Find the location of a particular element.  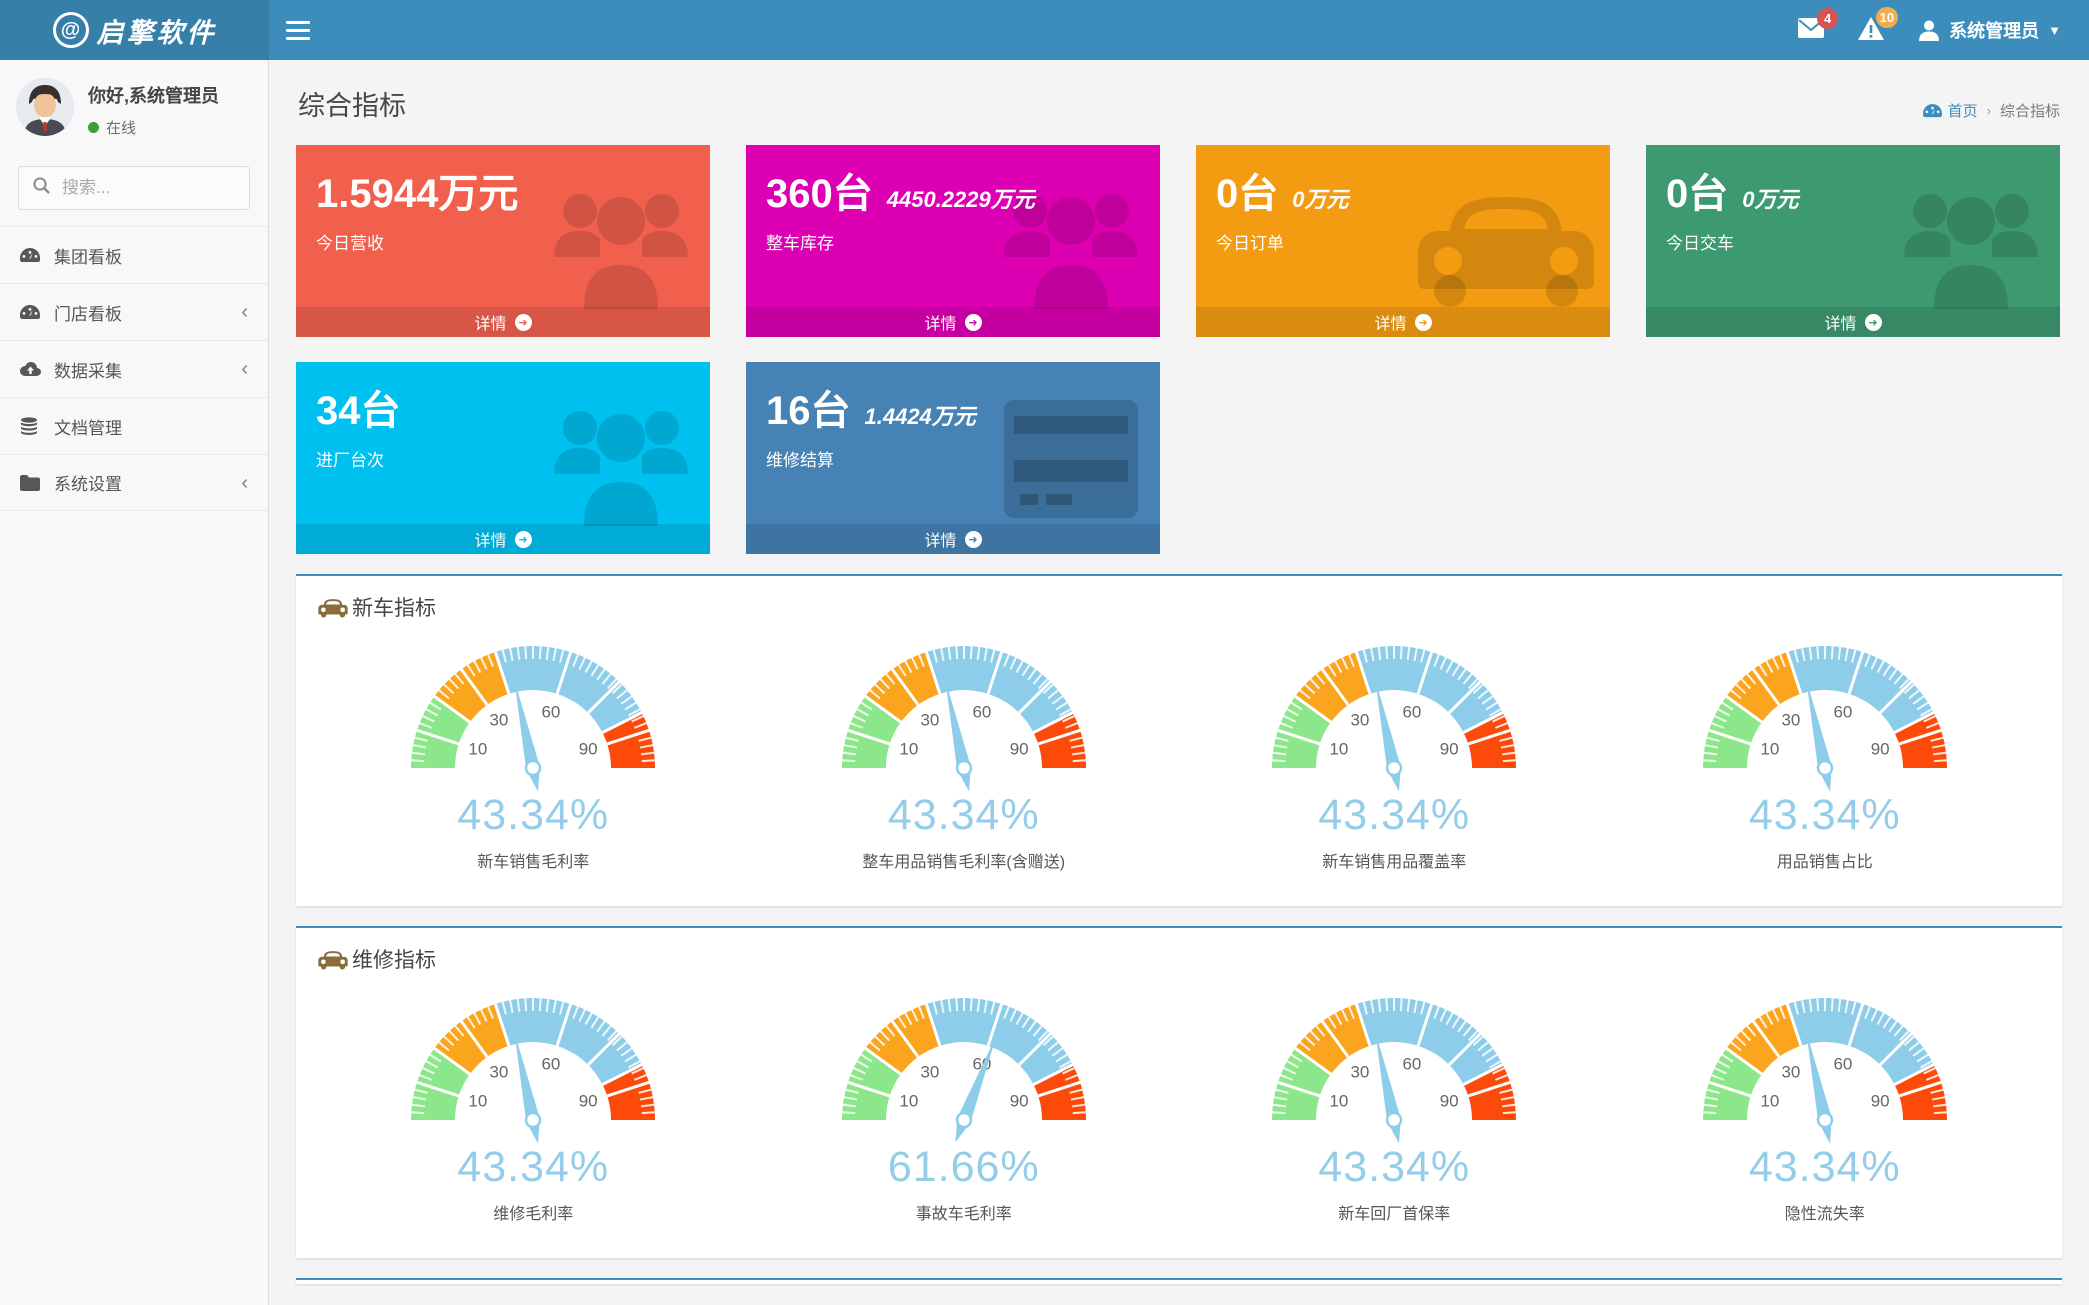

breadcrumb: 首页 › 综合指标 is located at coordinates (1991, 111).